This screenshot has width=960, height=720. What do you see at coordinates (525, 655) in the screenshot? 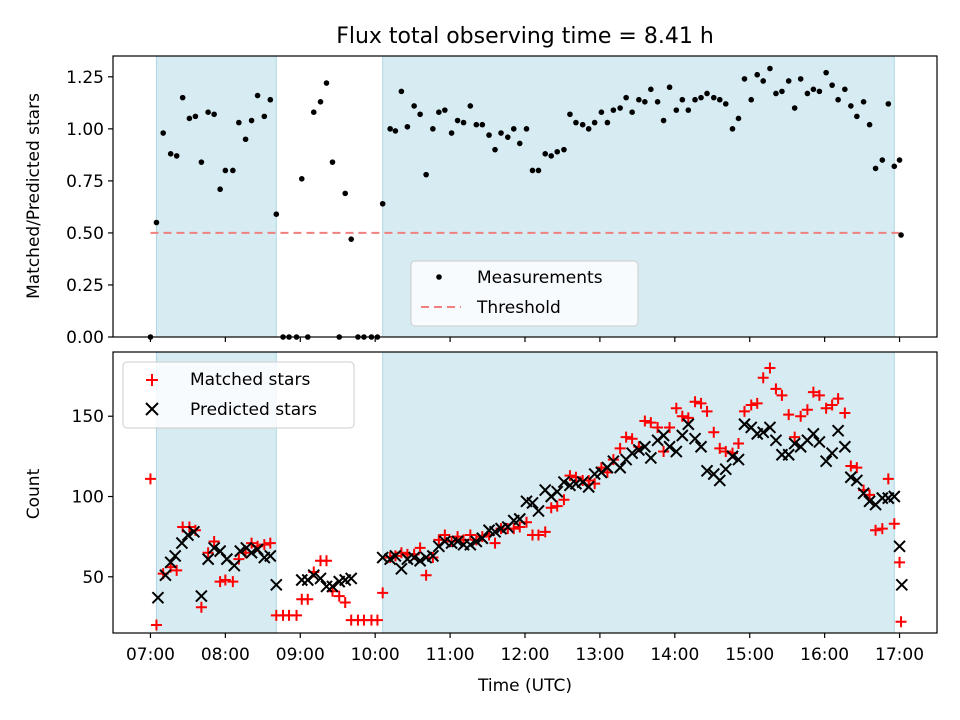
I see `x-tick-label: 12:00` at bounding box center [525, 655].